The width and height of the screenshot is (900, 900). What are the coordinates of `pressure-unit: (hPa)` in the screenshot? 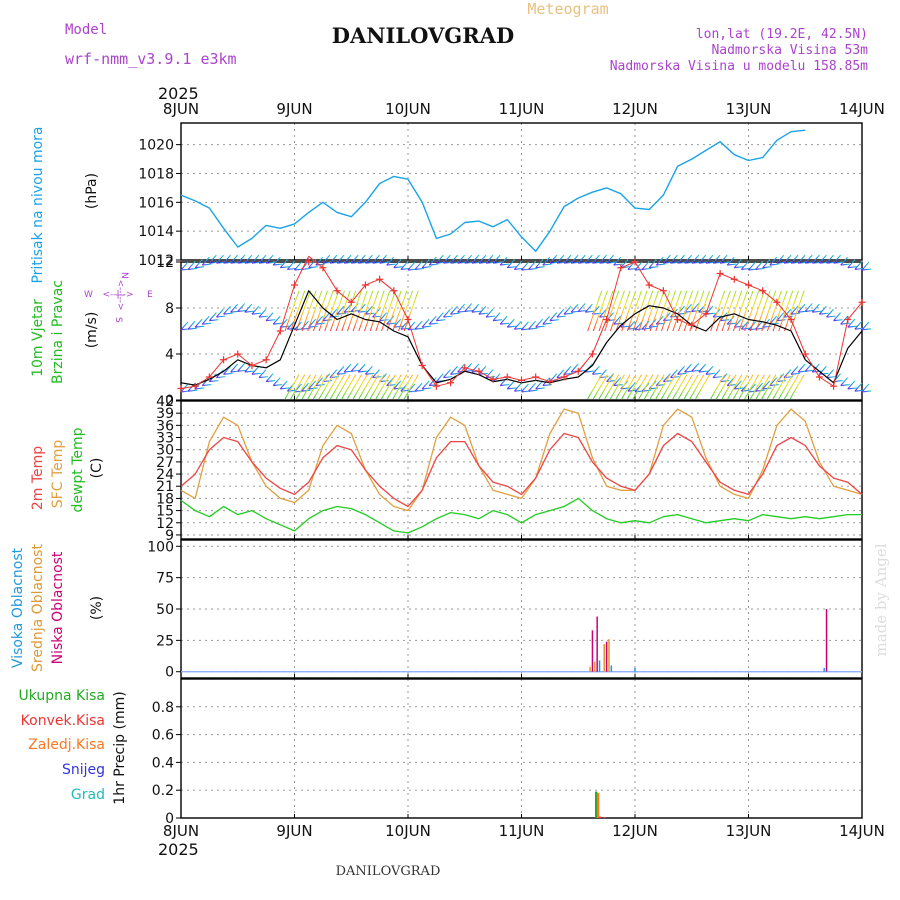 It's located at (92, 191).